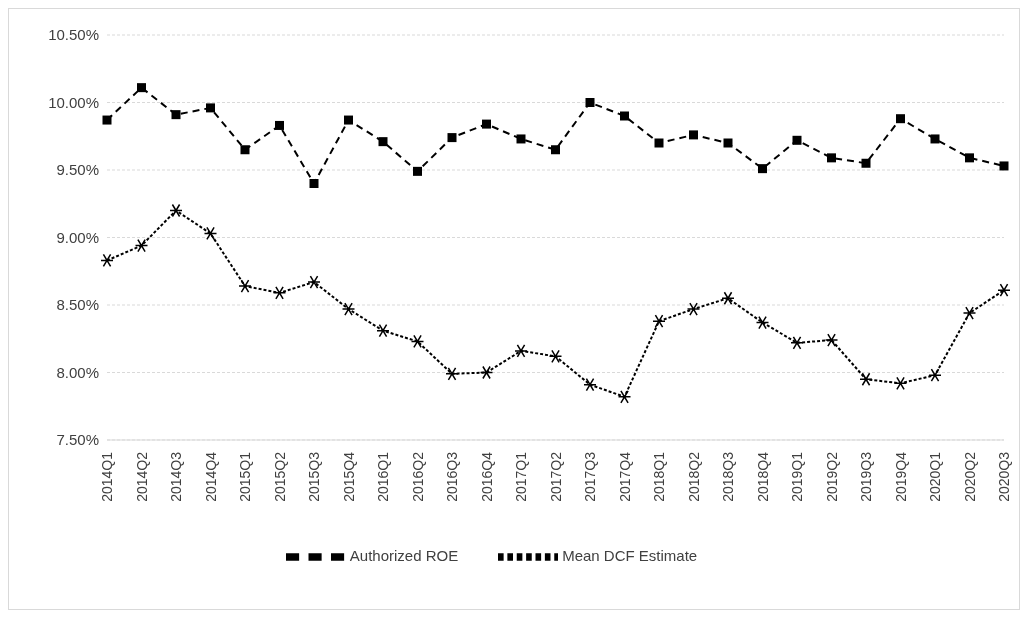 The width and height of the screenshot is (1036, 623). What do you see at coordinates (590, 476) in the screenshot?
I see `x-tick-label: 2017Q3` at bounding box center [590, 476].